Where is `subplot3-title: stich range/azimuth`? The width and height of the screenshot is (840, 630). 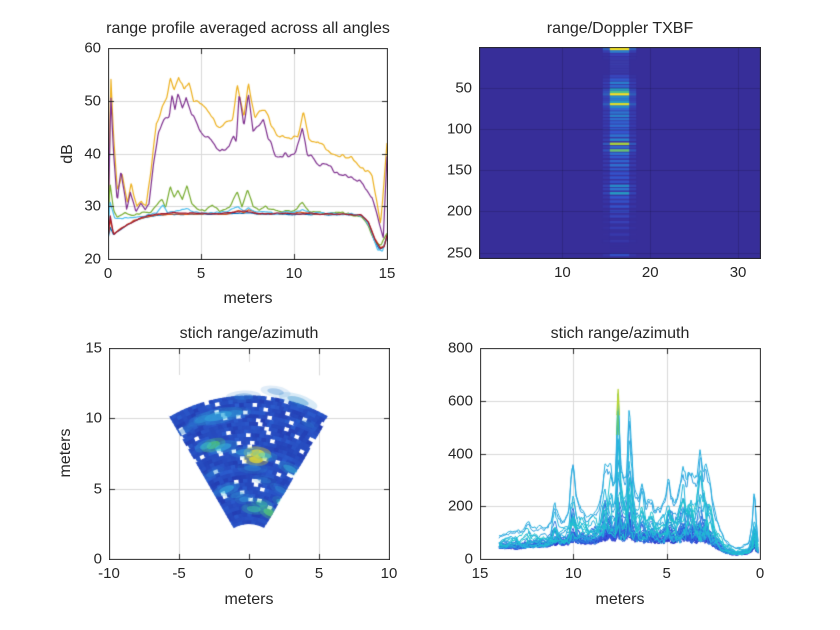 subplot3-title: stich range/azimuth is located at coordinates (249, 333).